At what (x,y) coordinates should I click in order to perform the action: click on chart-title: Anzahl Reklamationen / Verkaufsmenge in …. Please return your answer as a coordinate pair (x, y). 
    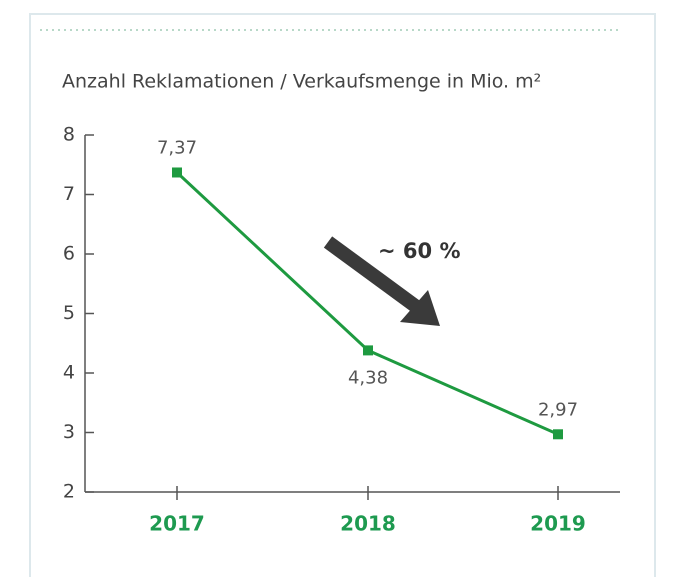
    Looking at the image, I should click on (301, 82).